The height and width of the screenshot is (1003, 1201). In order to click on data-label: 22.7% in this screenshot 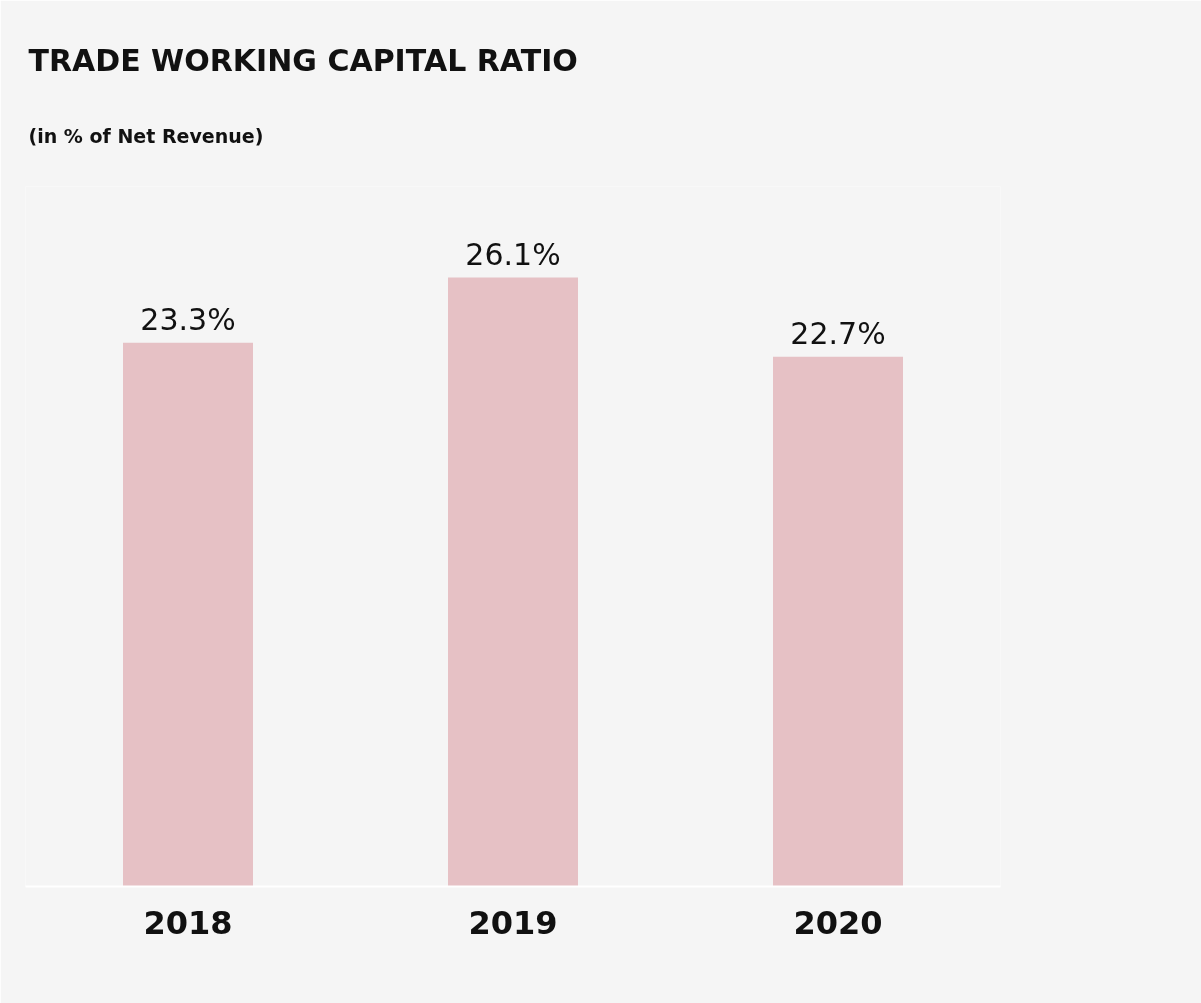, I will do `click(838, 333)`.